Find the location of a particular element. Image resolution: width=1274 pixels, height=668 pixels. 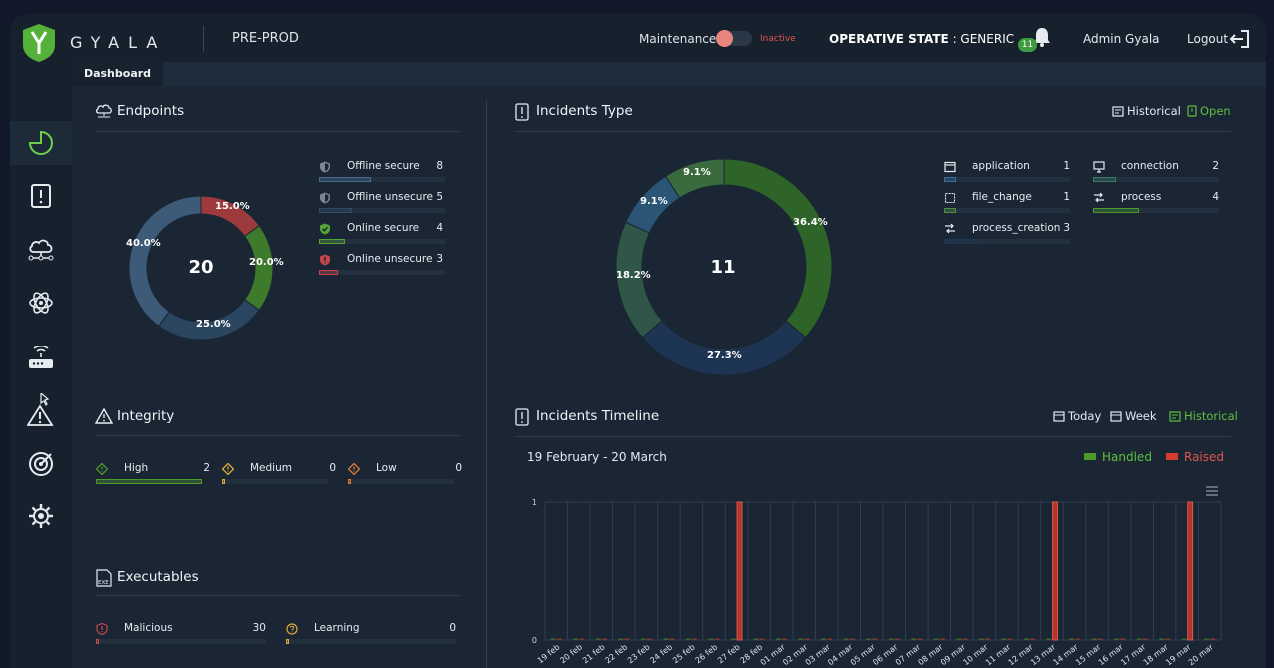

timeline-filter-week: Week is located at coordinates (1133, 416).